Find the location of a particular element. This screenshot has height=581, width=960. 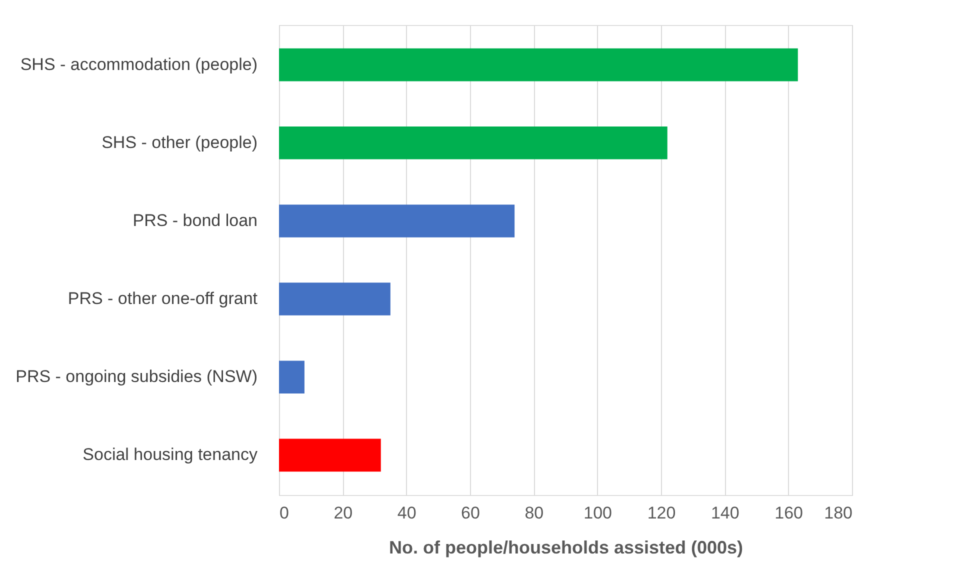

x-tick-label: 180 is located at coordinates (838, 513).